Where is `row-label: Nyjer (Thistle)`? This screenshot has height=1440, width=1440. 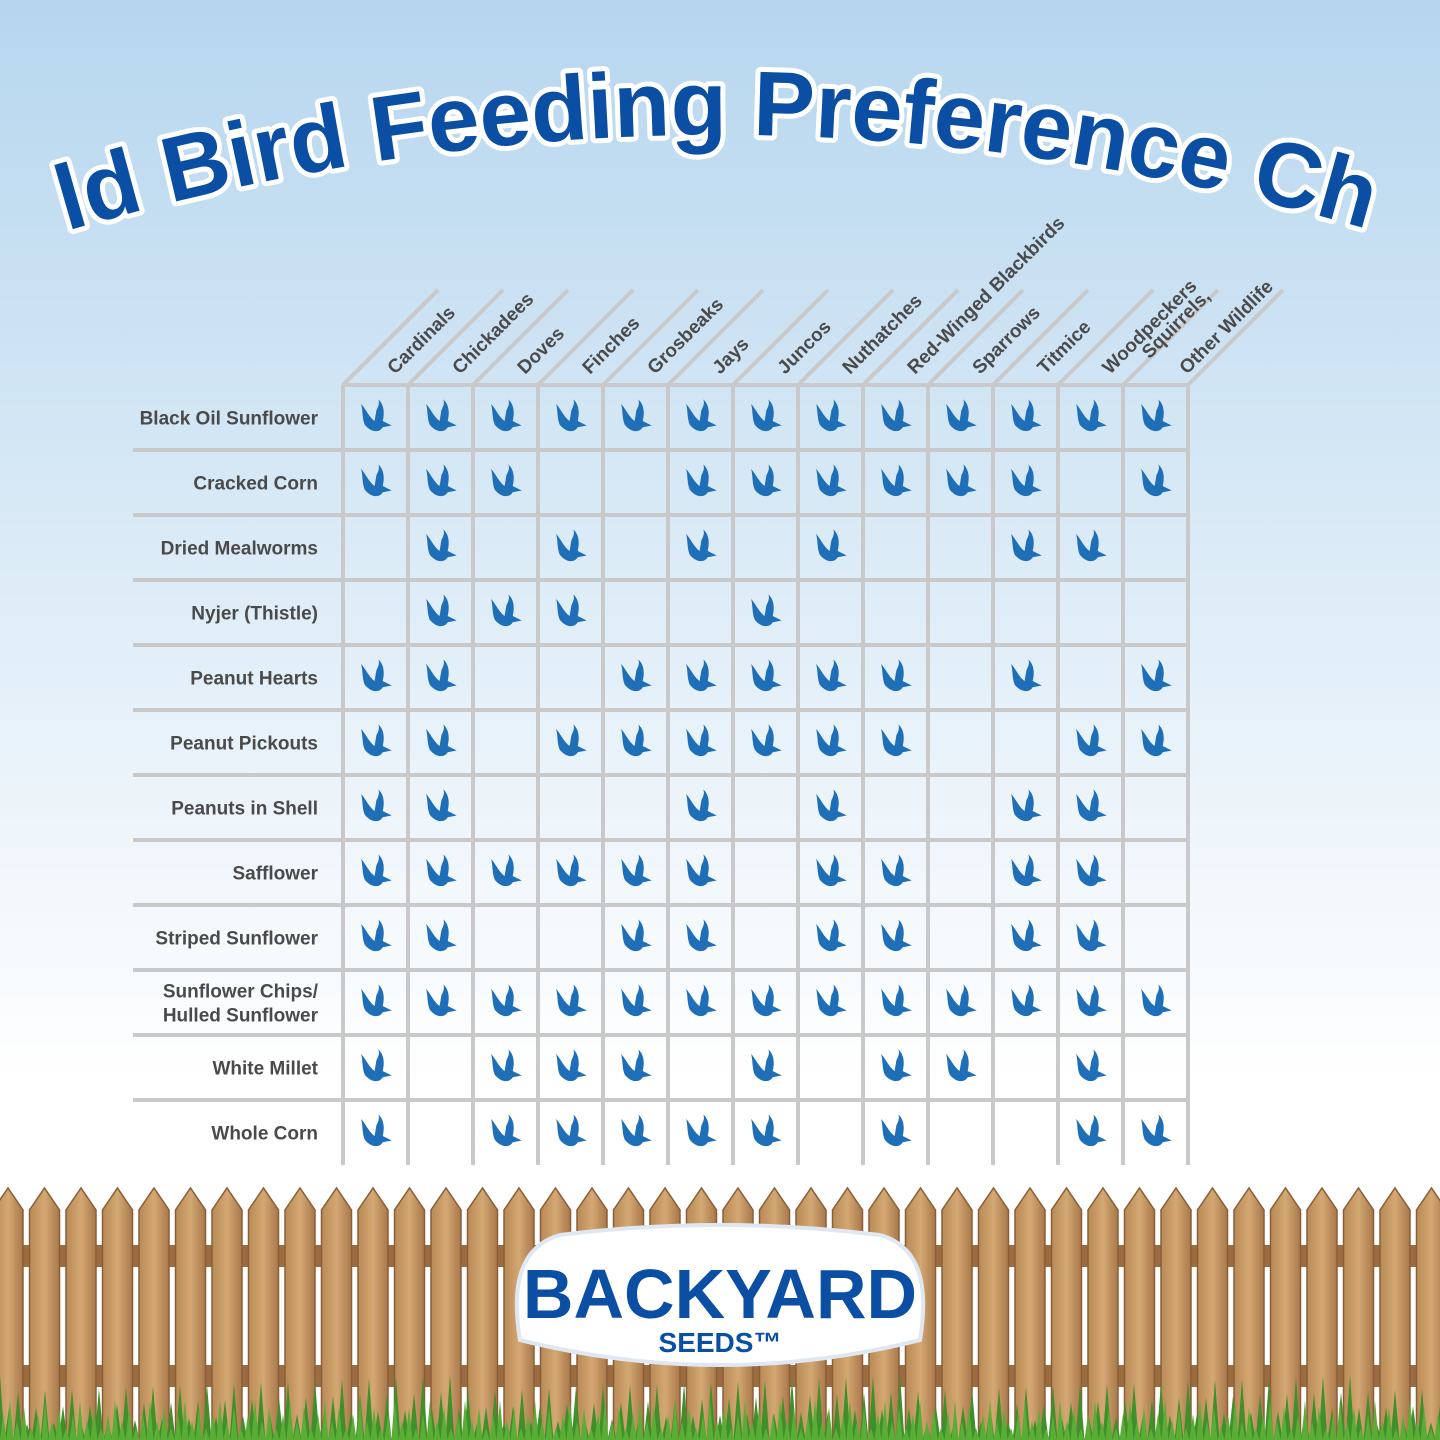 row-label: Nyjer (Thistle) is located at coordinates (254, 614).